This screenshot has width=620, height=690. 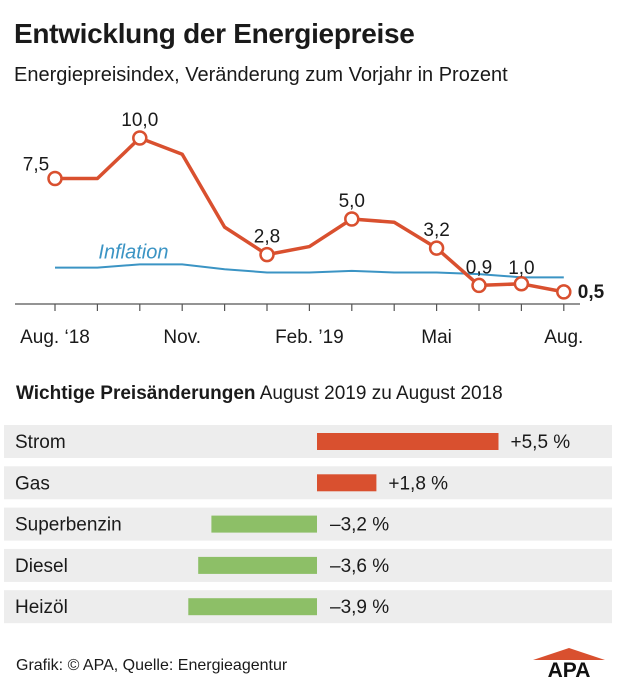 I want to click on bar-category-label: Heizöl, so click(x=41, y=607).